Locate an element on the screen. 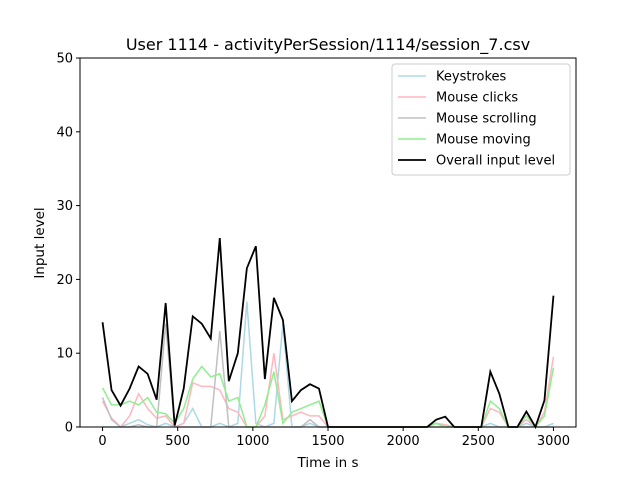  x-tick-label: 1000 is located at coordinates (252, 441).